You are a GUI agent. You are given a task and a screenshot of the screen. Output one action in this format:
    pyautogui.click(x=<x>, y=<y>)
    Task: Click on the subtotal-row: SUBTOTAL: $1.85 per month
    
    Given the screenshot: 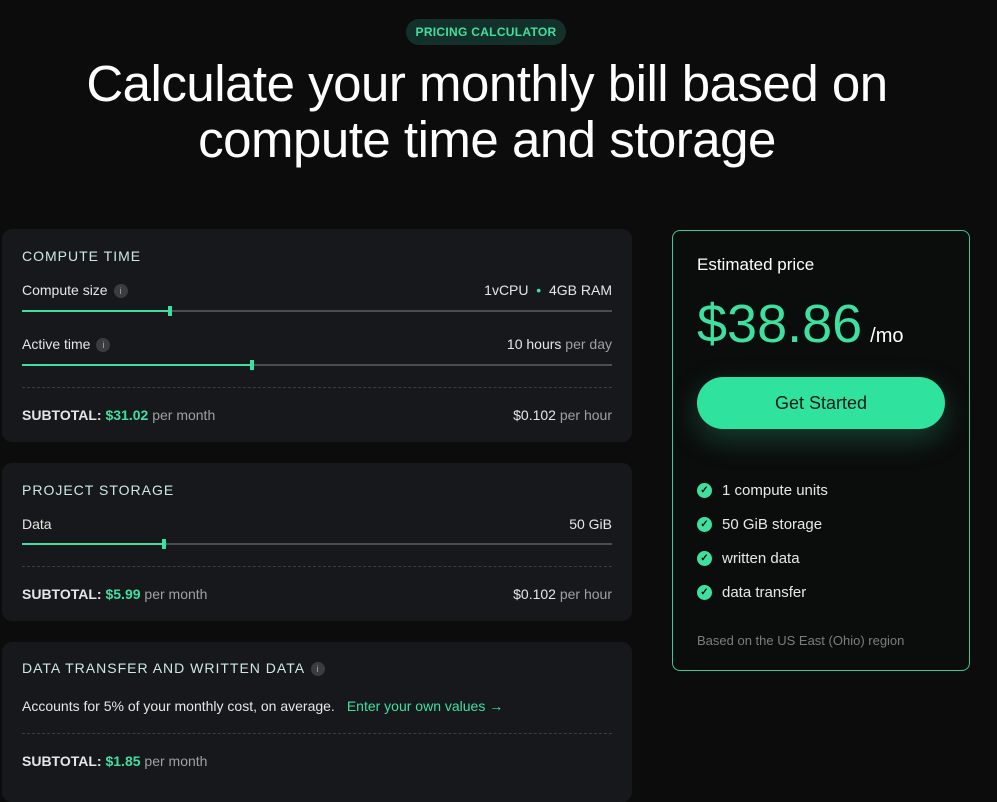 What is the action you would take?
    pyautogui.click(x=317, y=761)
    